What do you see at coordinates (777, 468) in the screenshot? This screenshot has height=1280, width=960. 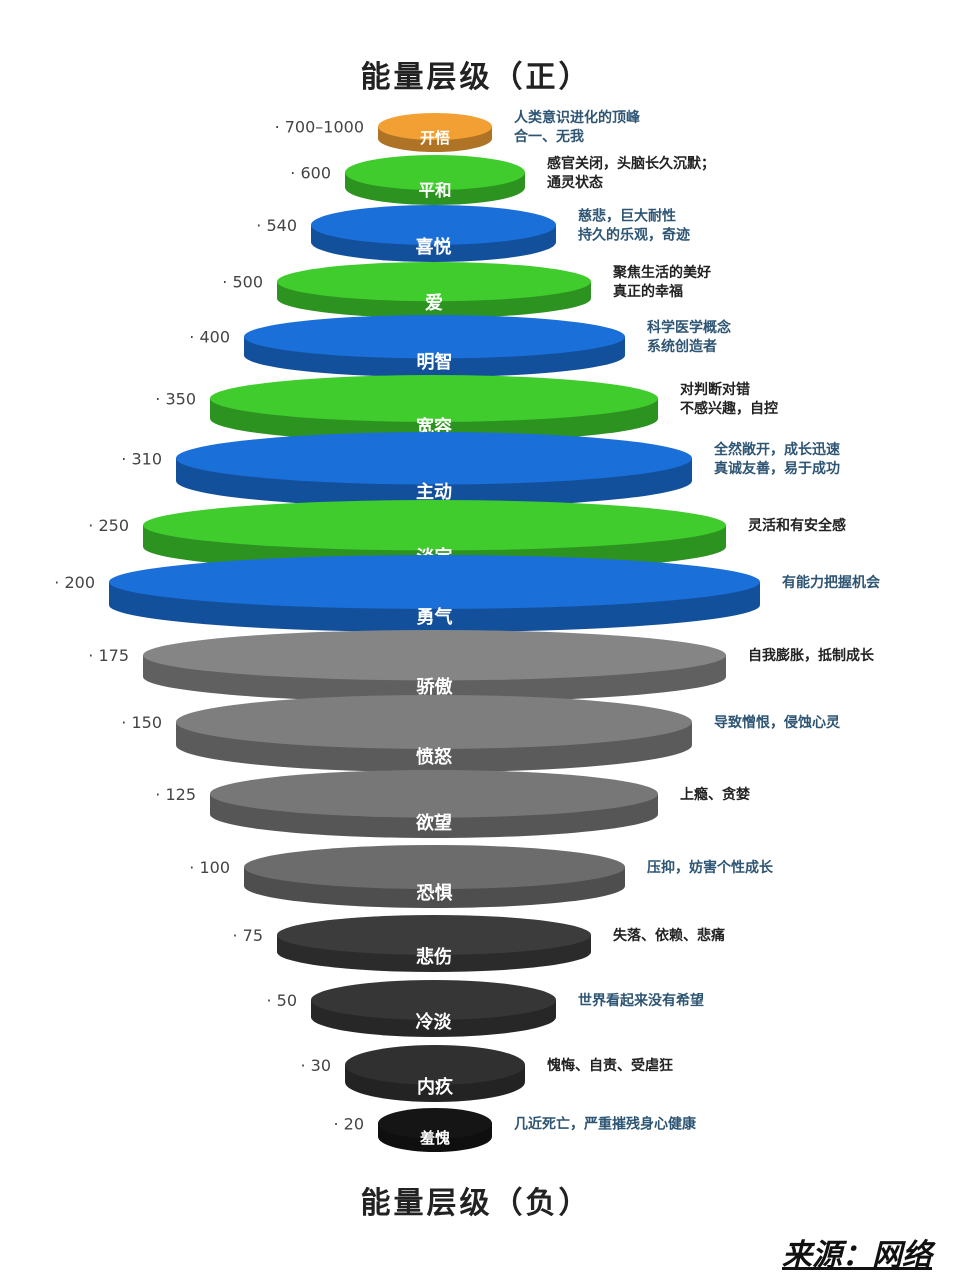 I see `level-description: 真诚友善，易于成功` at bounding box center [777, 468].